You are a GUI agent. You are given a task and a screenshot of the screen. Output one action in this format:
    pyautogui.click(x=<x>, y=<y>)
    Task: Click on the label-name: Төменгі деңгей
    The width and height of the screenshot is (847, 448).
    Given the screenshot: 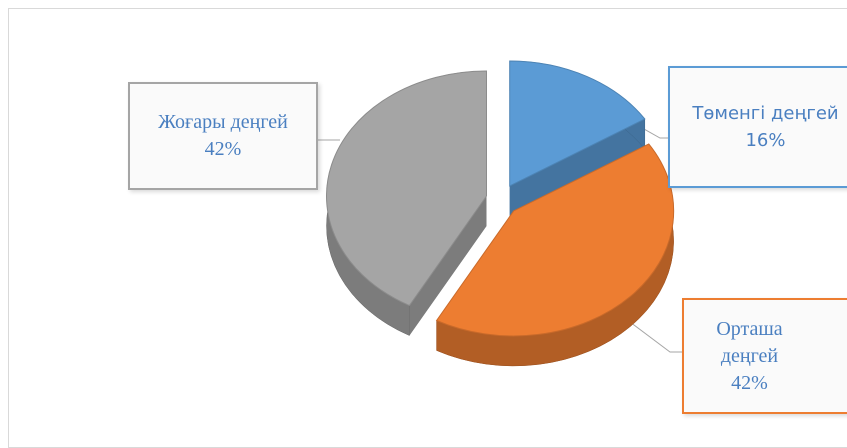 What is the action you would take?
    pyautogui.click(x=765, y=113)
    